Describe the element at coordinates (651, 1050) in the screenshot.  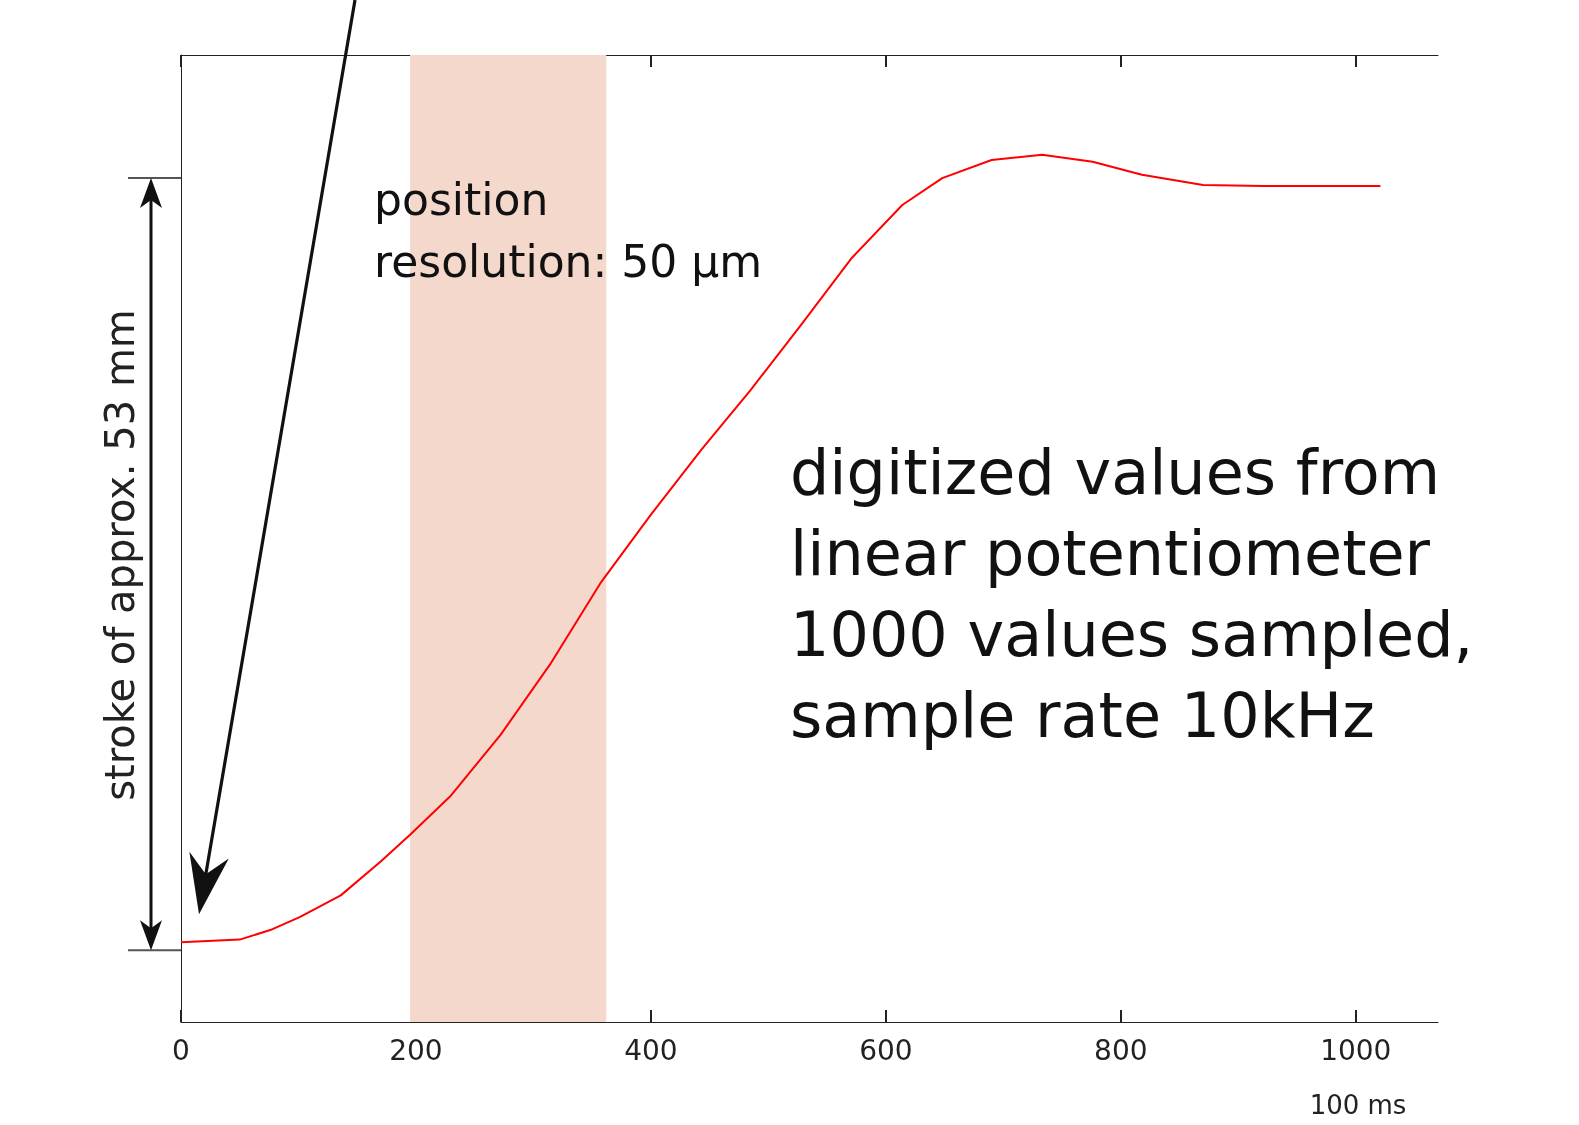
I see `x-tick-label: 400` at that location.